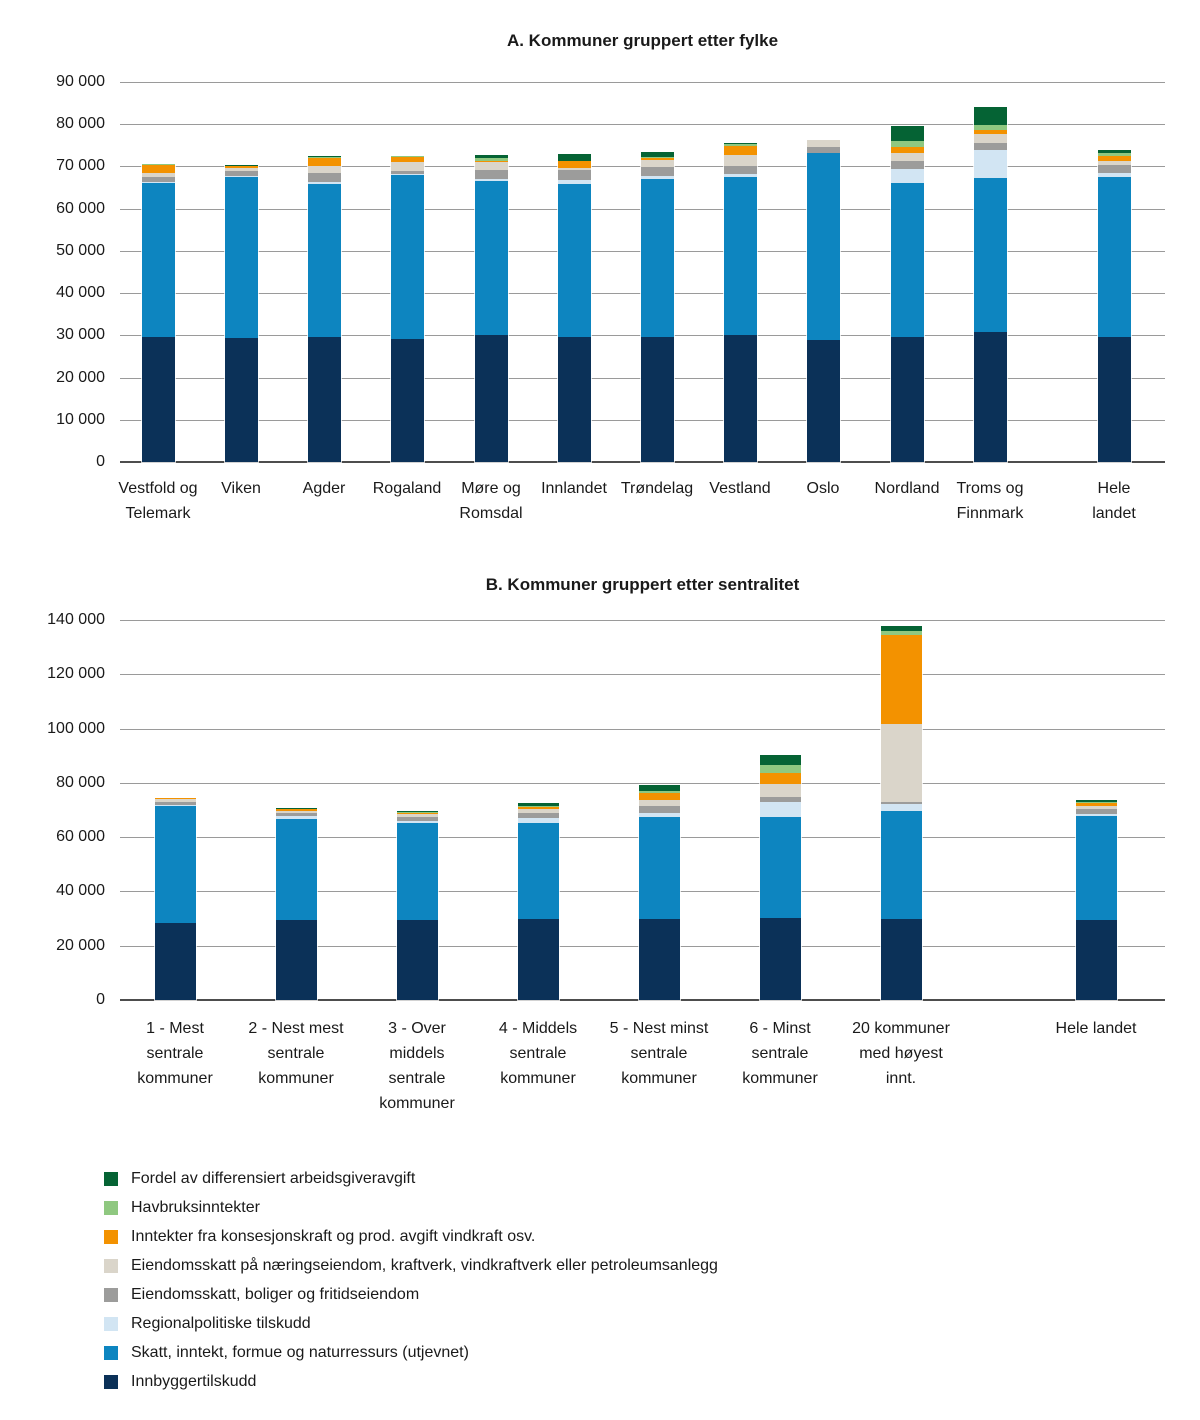 This screenshot has height=1420, width=1200. What do you see at coordinates (907, 488) in the screenshot?
I see `x-axis-label-line: Nordland` at bounding box center [907, 488].